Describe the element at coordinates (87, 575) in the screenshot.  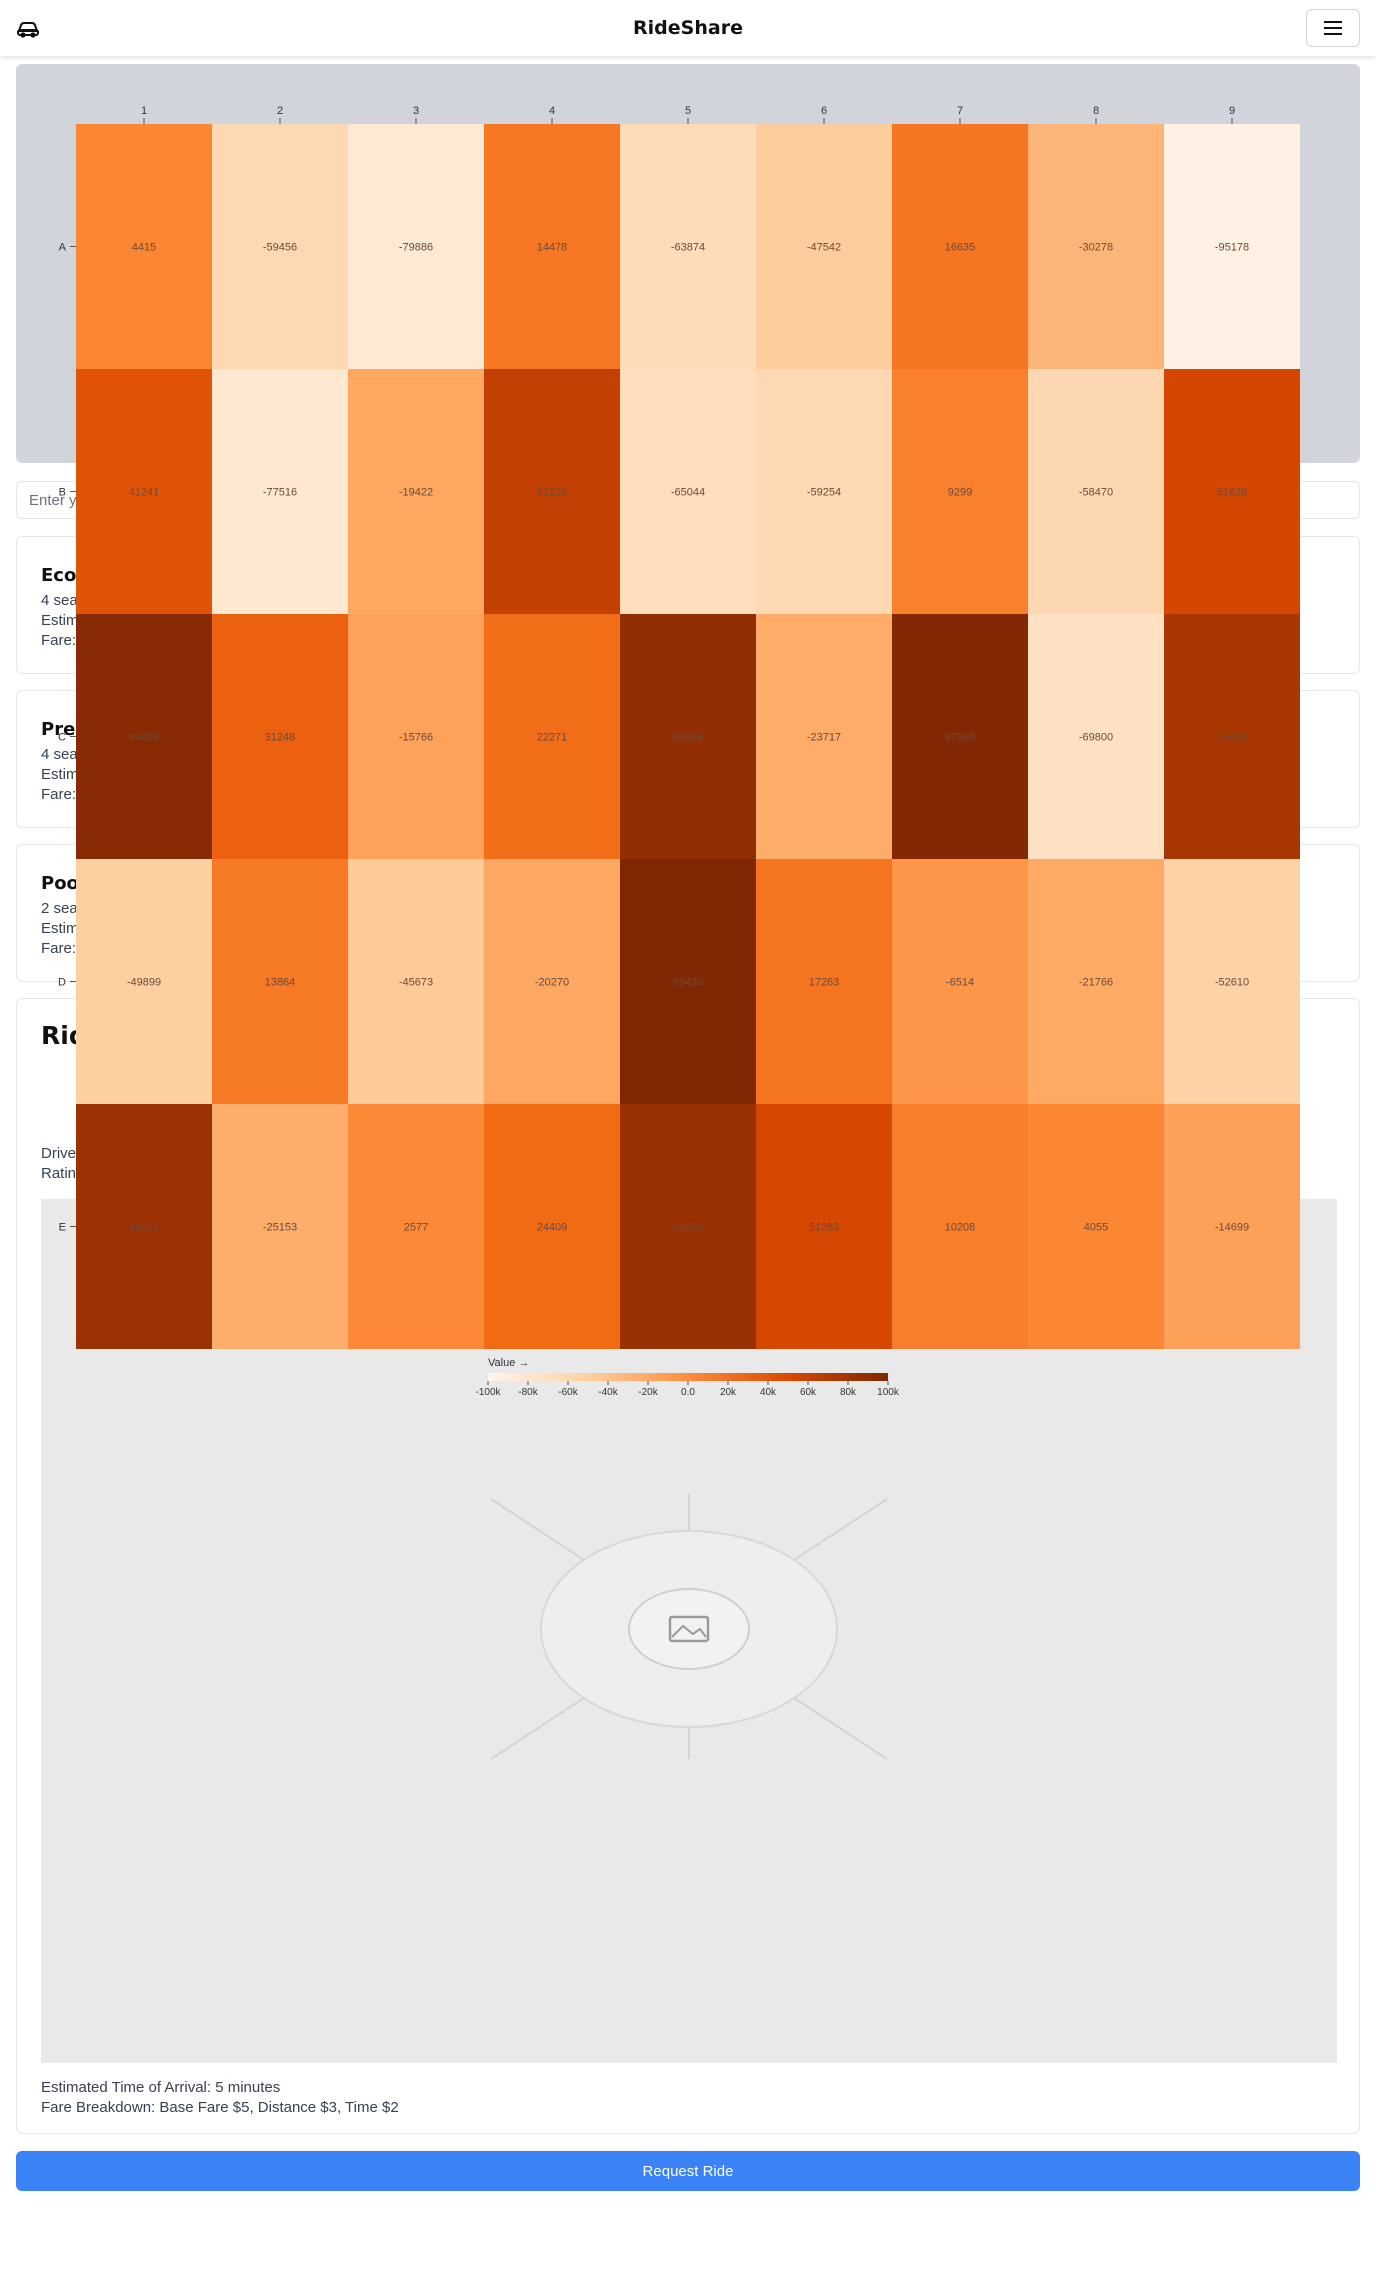
I see `option-name: Economy` at that location.